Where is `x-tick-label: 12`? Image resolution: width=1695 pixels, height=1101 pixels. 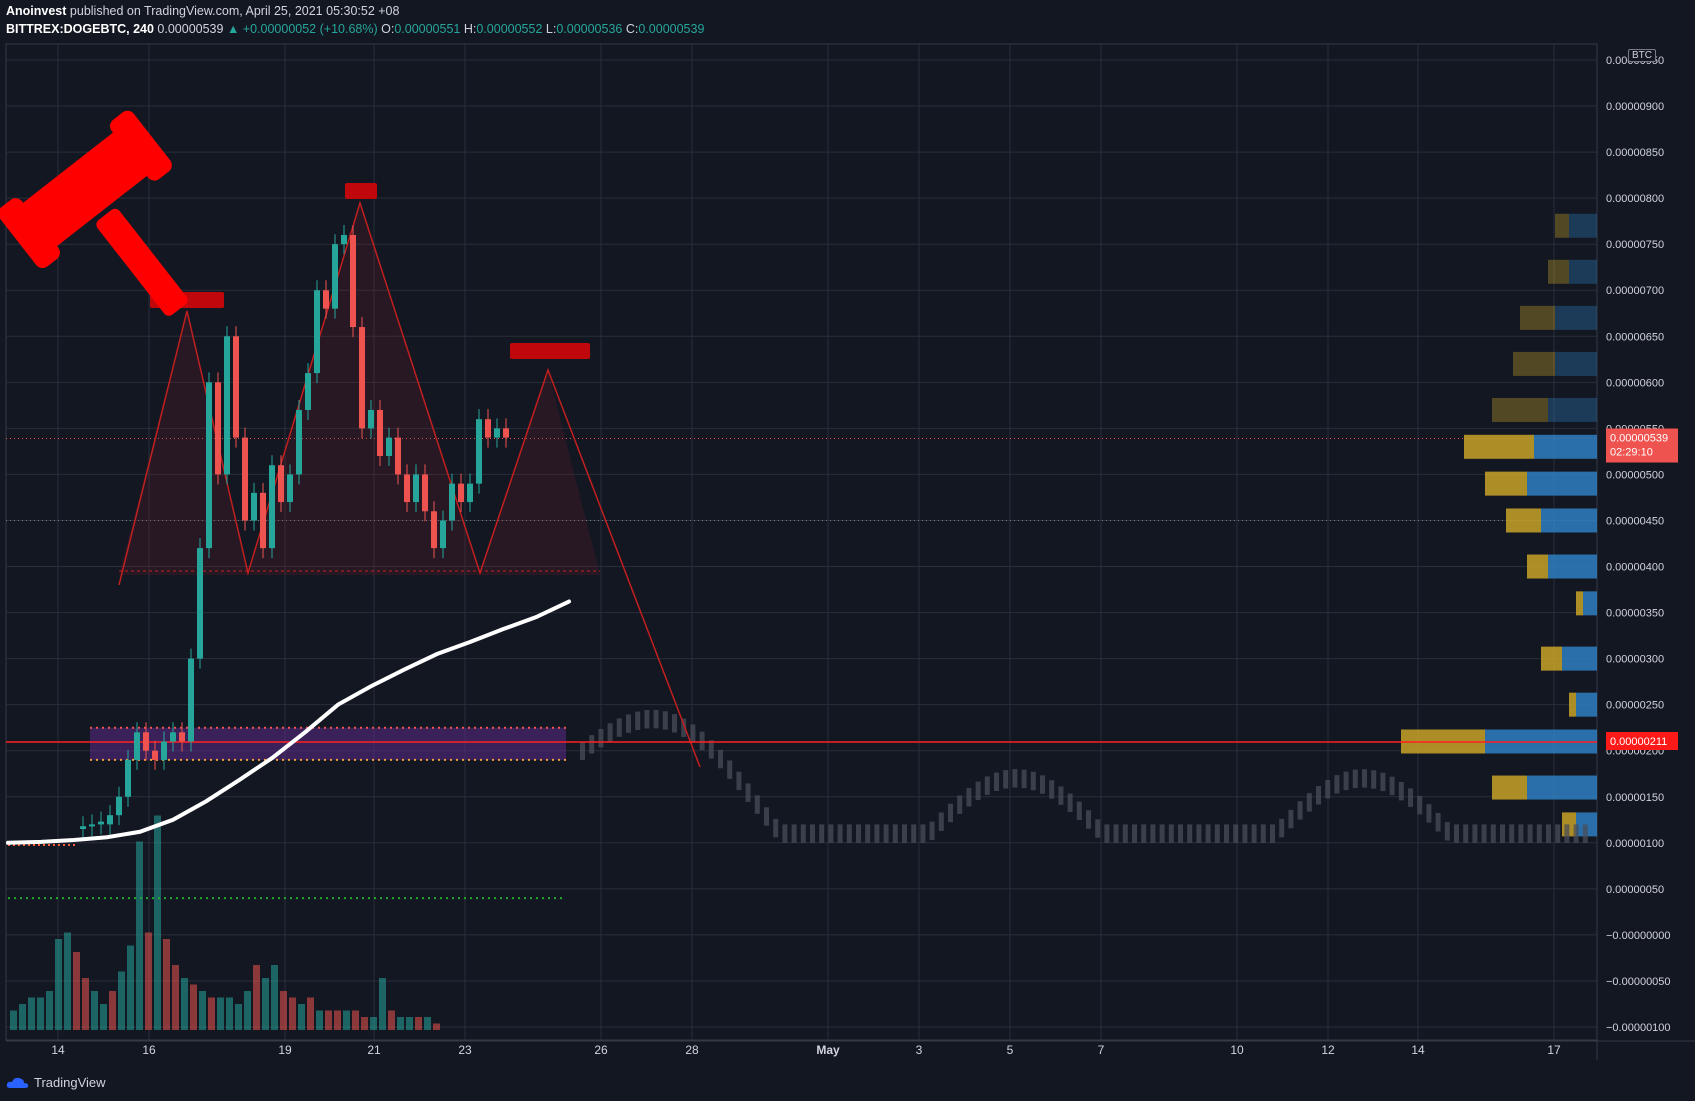
x-tick-label: 12 is located at coordinates (1328, 1050).